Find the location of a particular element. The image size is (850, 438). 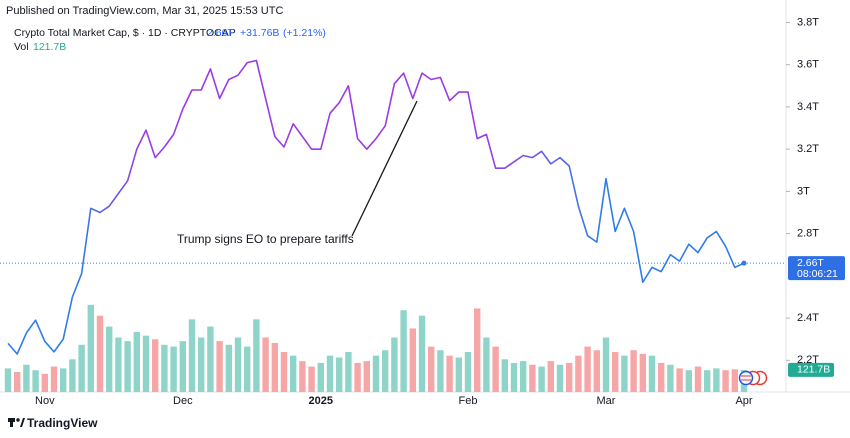

flags-icon is located at coordinates (753, 378).